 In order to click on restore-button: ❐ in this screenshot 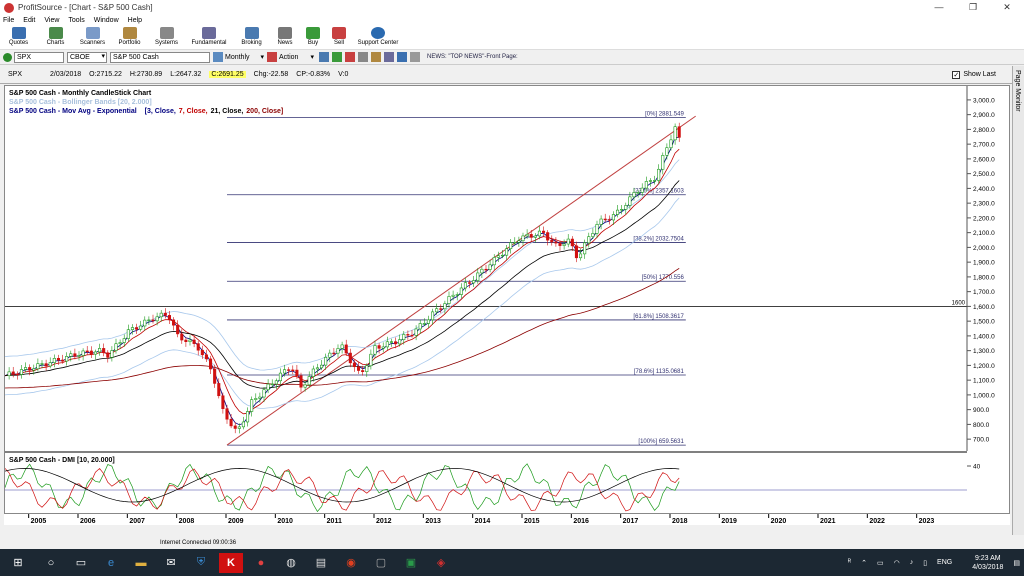, I will do `click(973, 7)`.